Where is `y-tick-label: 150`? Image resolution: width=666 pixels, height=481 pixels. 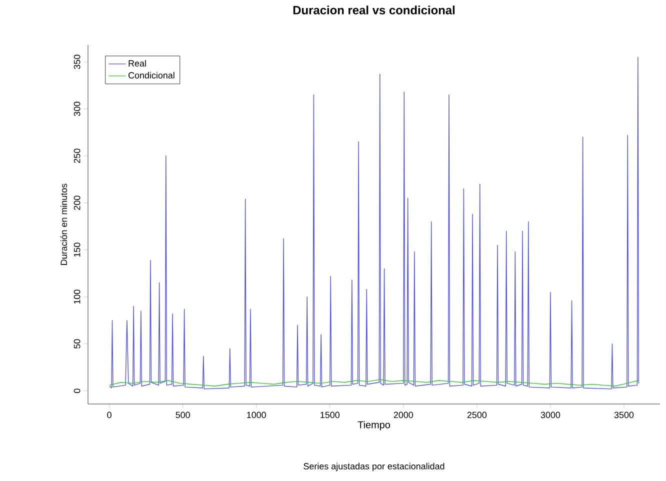
y-tick-label: 150 is located at coordinates (77, 249).